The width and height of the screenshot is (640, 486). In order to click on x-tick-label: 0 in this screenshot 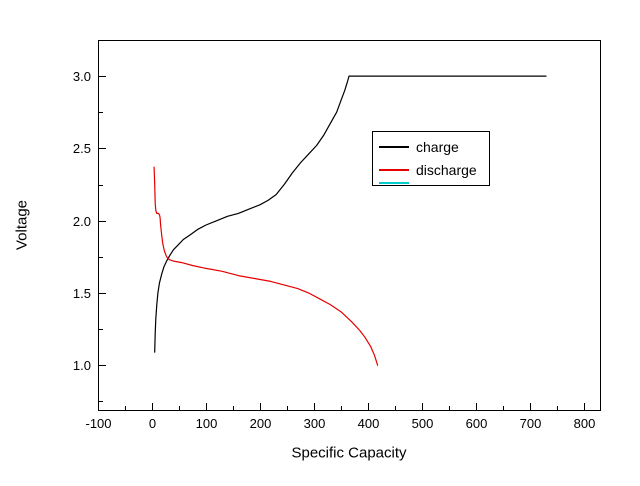, I will do `click(152, 423)`.